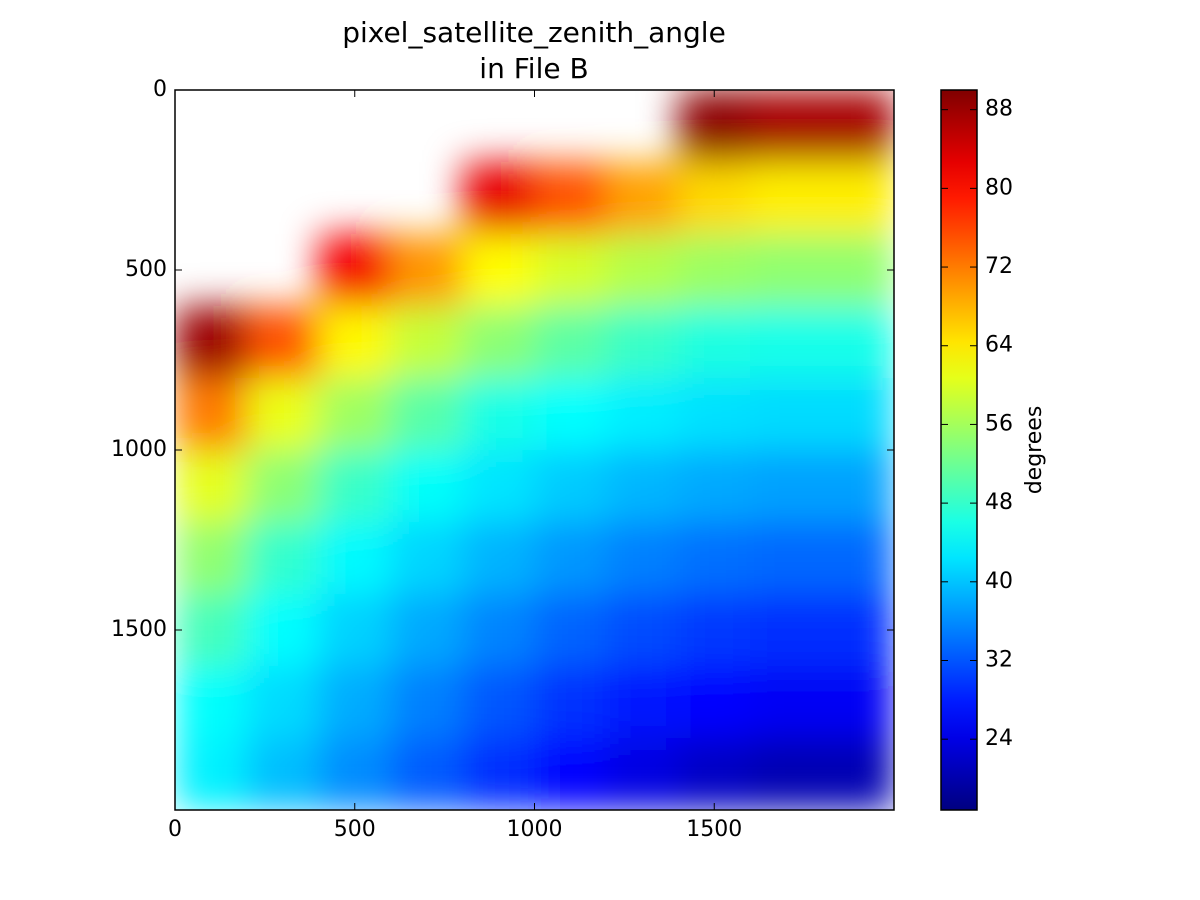  I want to click on colorbar-tick-label: 24, so click(999, 738).